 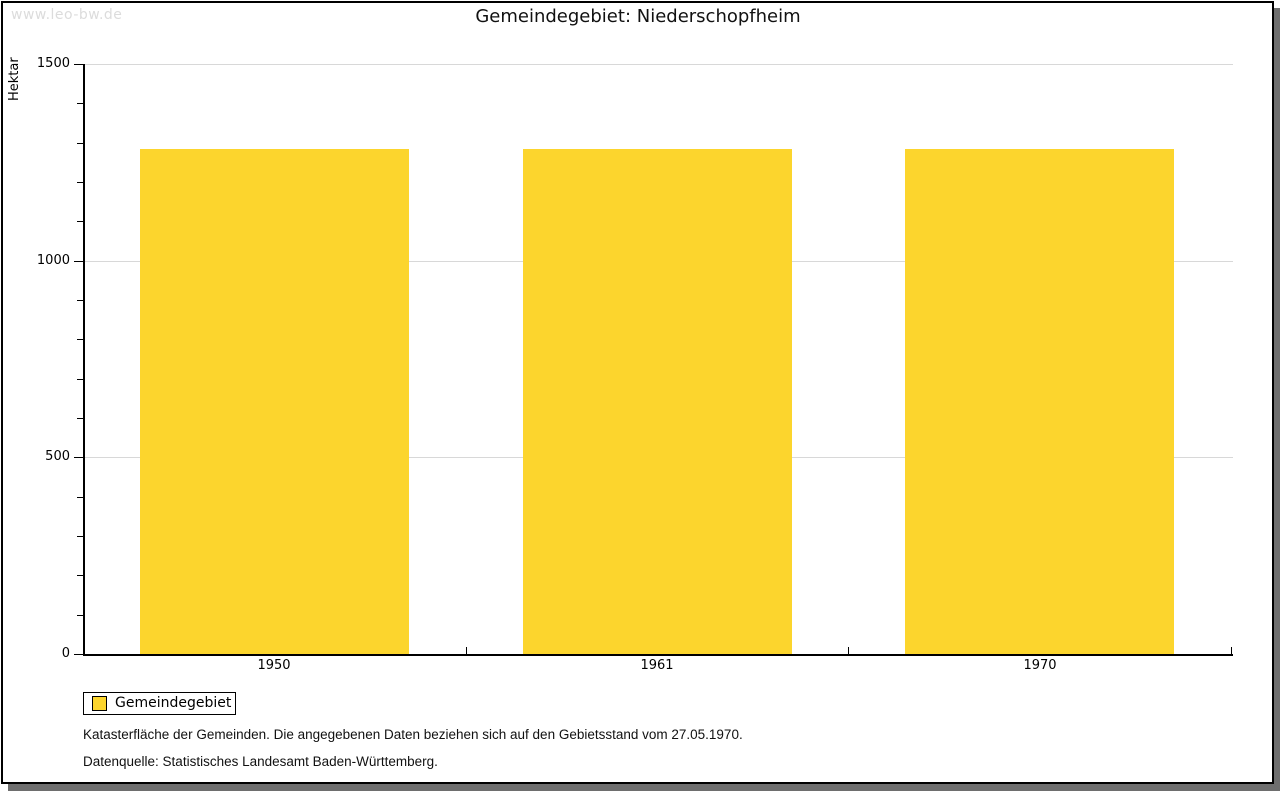 I want to click on watermark: www.leo-bw.de, so click(x=67, y=15).